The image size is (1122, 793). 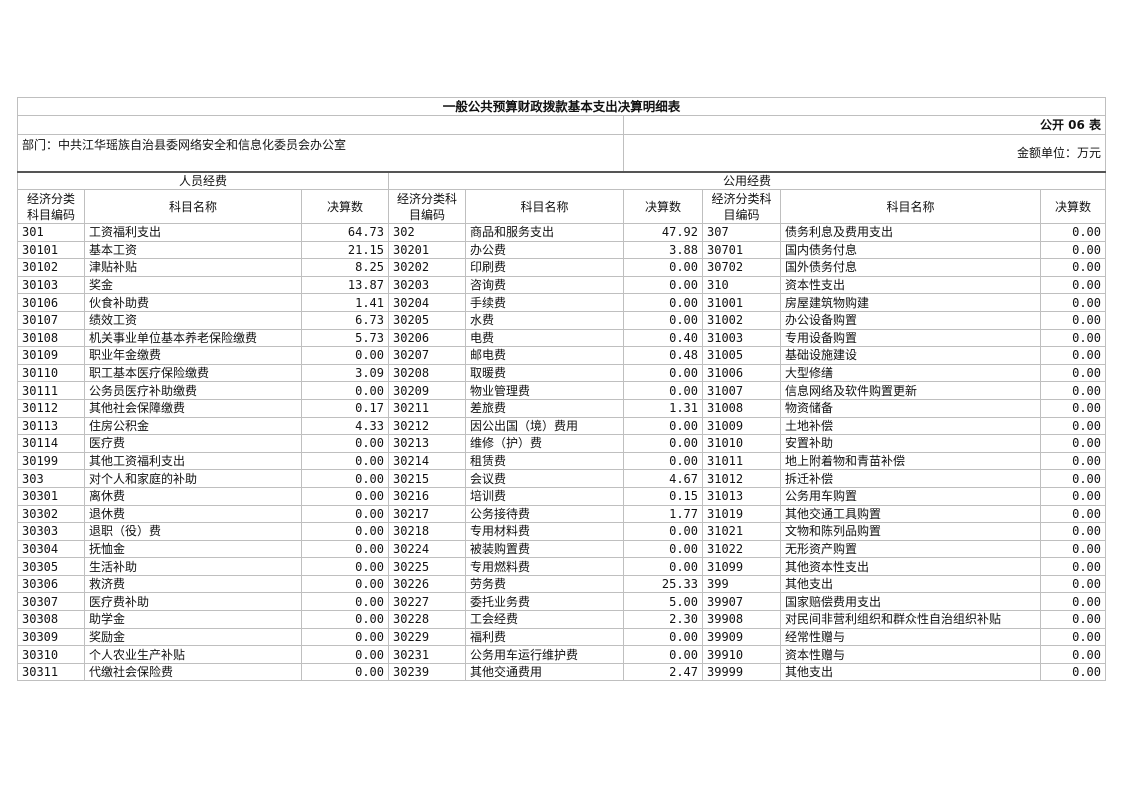 I want to click on amount-cell: 0.48, so click(x=663, y=355).